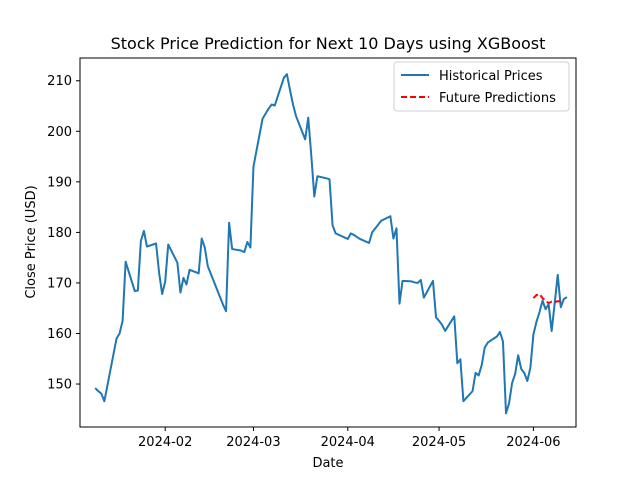  I want to click on x-tick-label: 2024-04, so click(348, 442).